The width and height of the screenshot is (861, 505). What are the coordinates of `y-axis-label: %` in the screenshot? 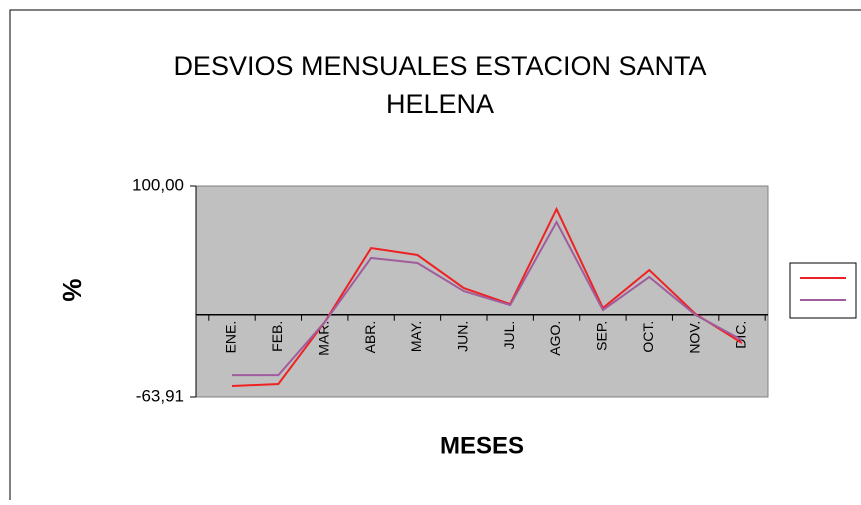 It's located at (72, 289).